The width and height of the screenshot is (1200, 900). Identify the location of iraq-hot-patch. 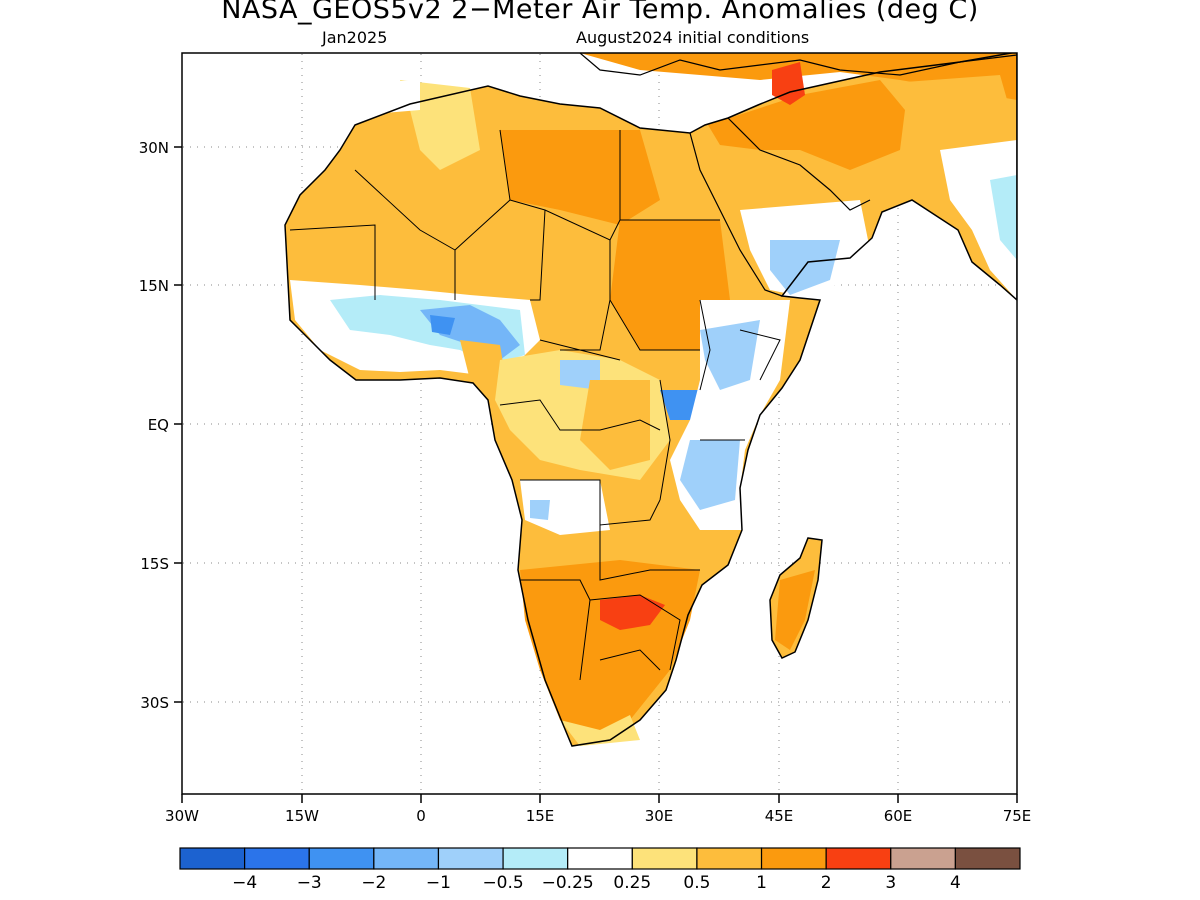
(788, 83).